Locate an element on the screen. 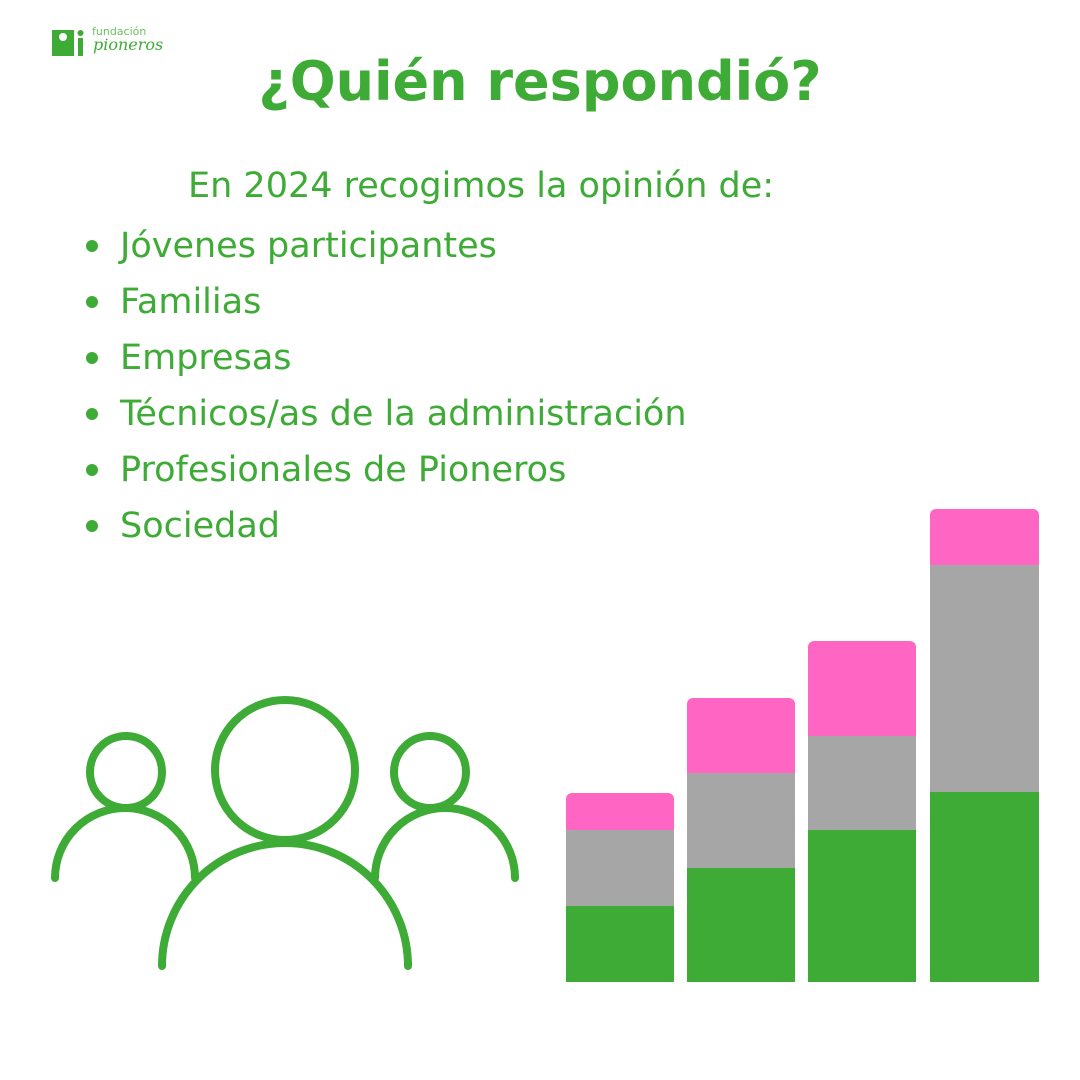 This screenshot has height=1080, width=1080. logo-mark is located at coordinates (68, 43).